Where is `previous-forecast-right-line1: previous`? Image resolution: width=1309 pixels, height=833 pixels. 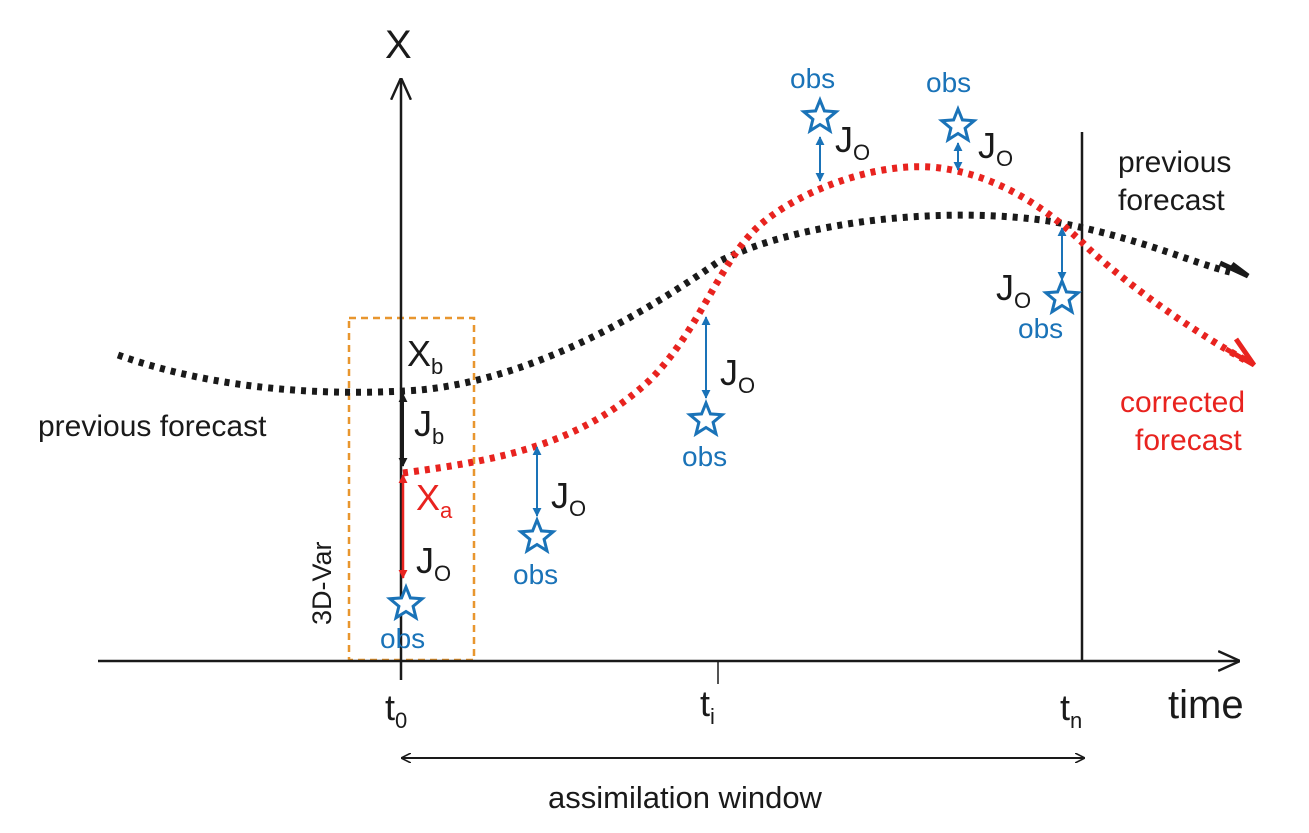
previous-forecast-right-line1: previous is located at coordinates (1174, 162).